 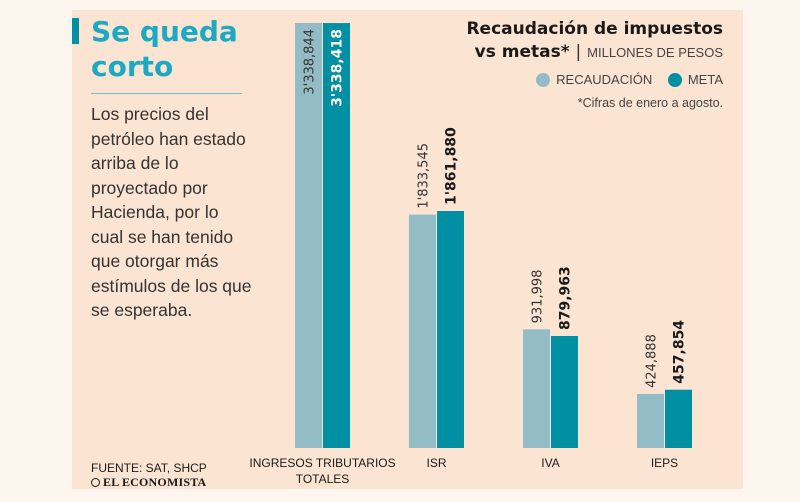 I want to click on bar-recaudacion-isr, so click(x=422, y=331).